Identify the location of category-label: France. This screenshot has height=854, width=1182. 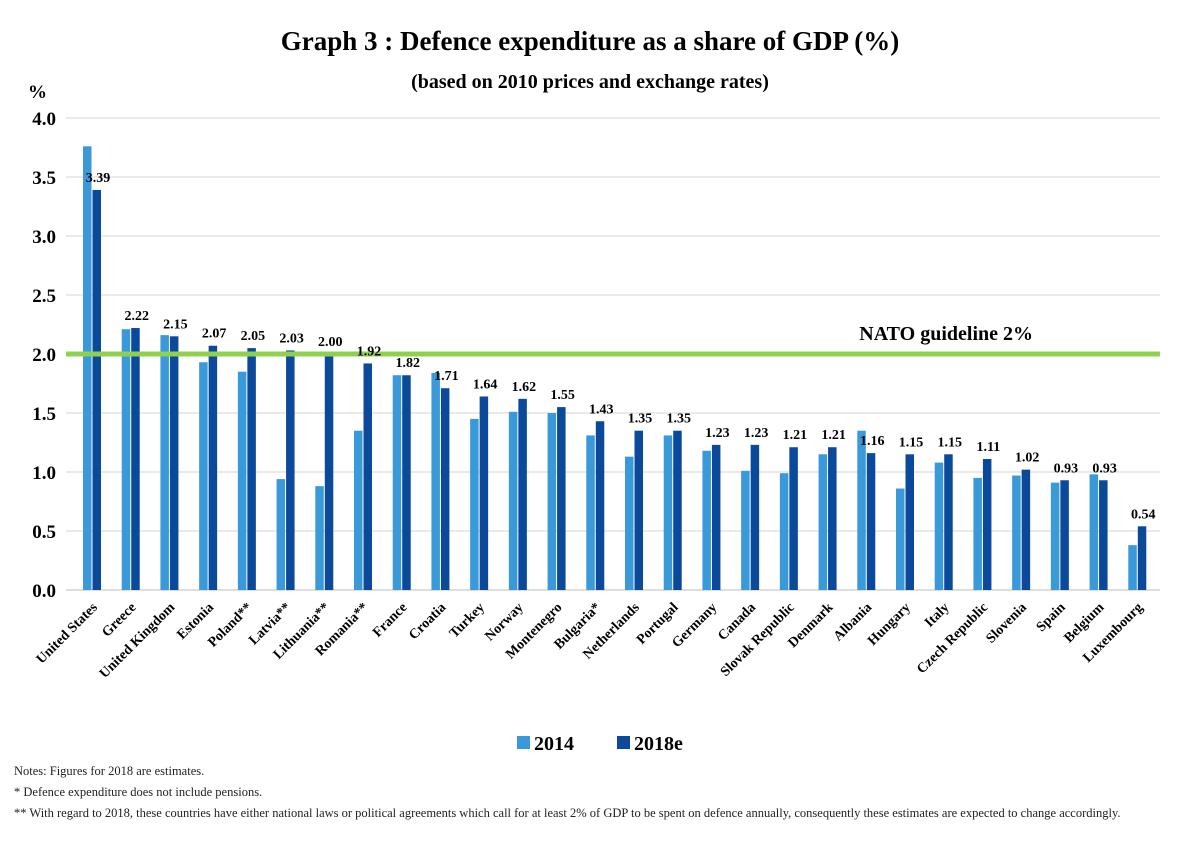
(390, 620).